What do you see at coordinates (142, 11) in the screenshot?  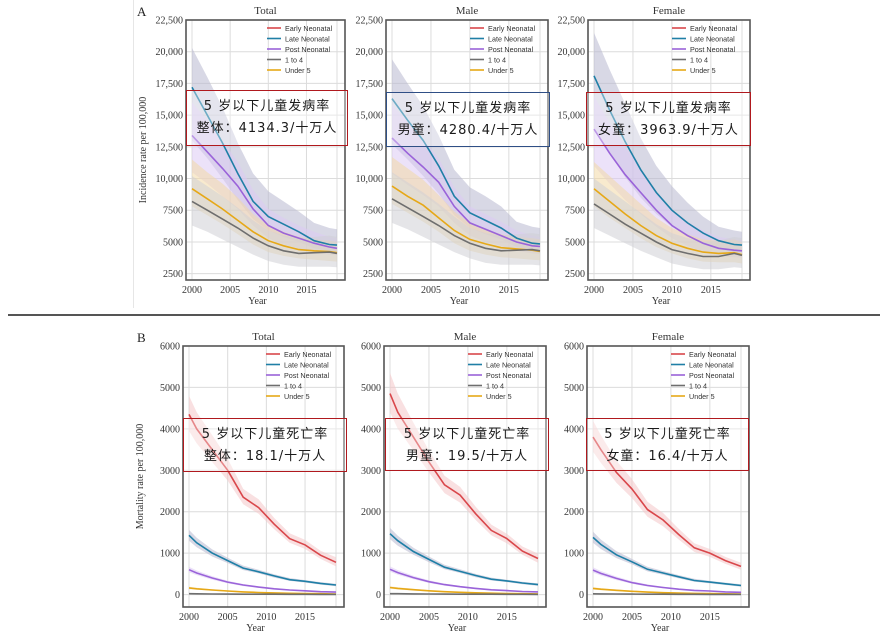 I see `section-a-label: A` at bounding box center [142, 11].